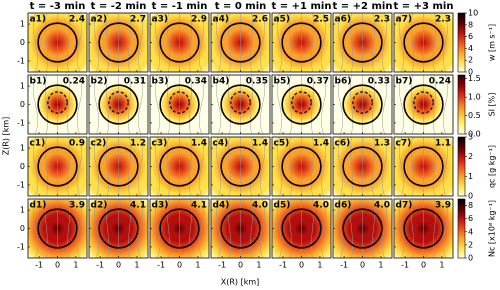 The width and height of the screenshot is (500, 290). What do you see at coordinates (343, 144) in the screenshot?
I see `panel-label: c6)` at bounding box center [343, 144].